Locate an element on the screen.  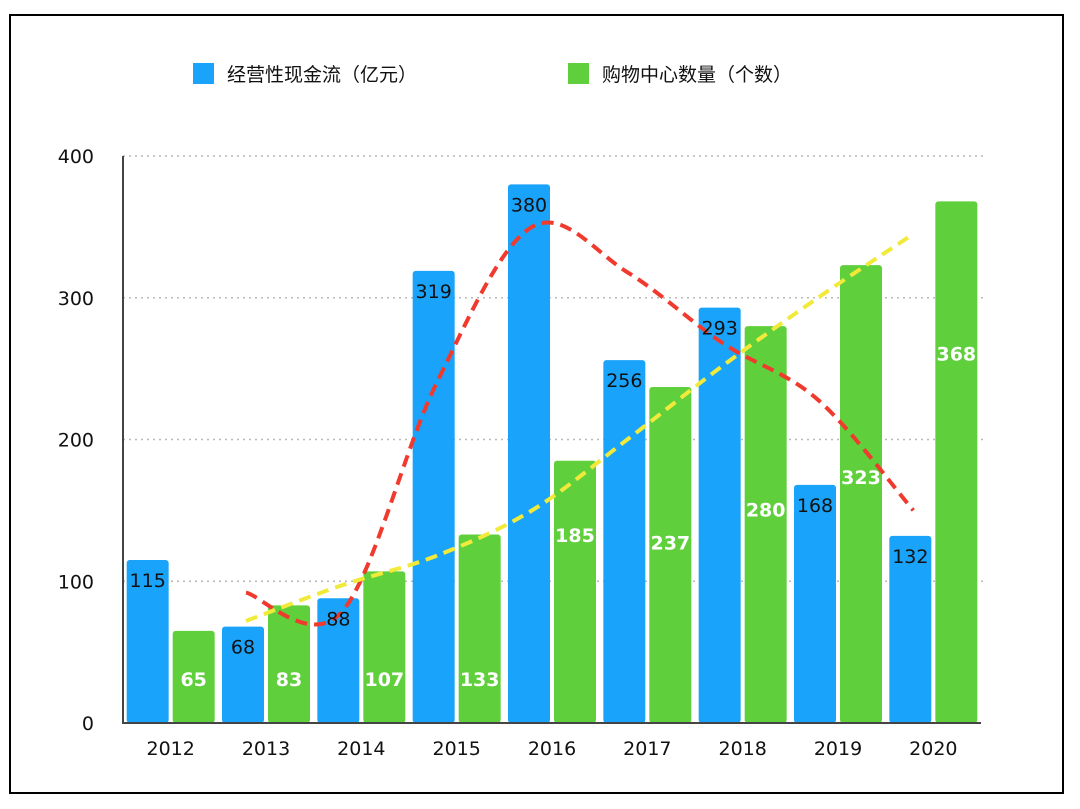
data-label-series1-2020: 132 is located at coordinates (910, 557).